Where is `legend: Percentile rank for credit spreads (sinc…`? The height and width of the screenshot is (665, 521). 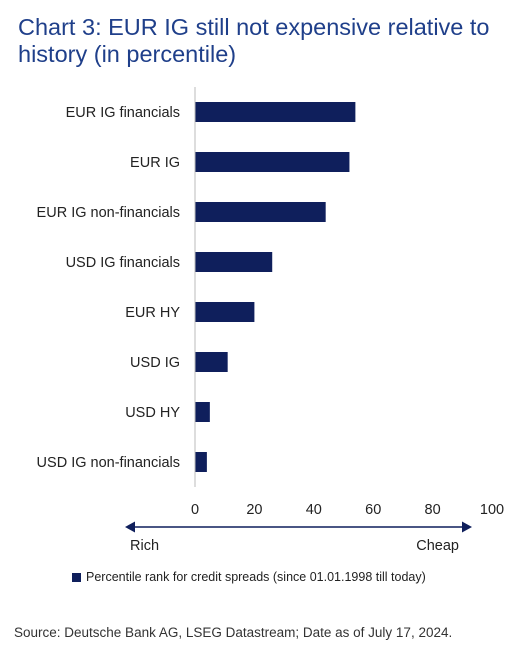 legend: Percentile rank for credit spreads (sinc… is located at coordinates (249, 577).